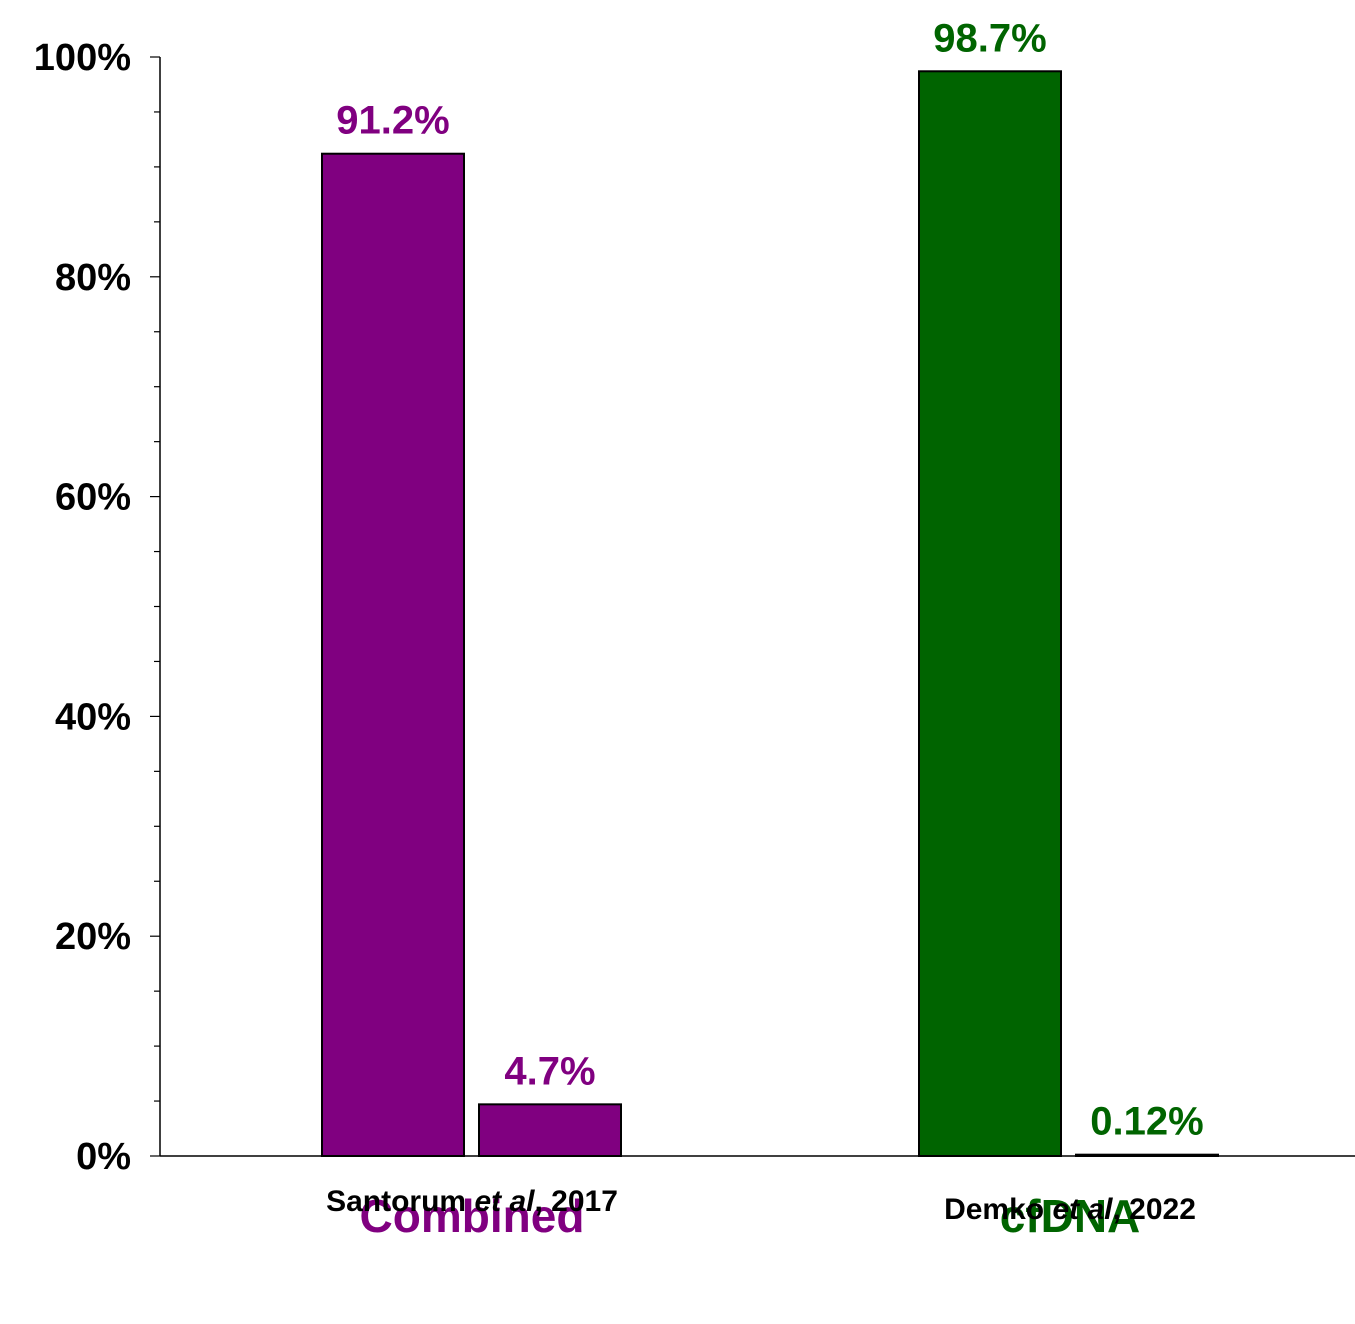 The image size is (1355, 1324). I want to click on citation-year: , 2017, so click(576, 1201).